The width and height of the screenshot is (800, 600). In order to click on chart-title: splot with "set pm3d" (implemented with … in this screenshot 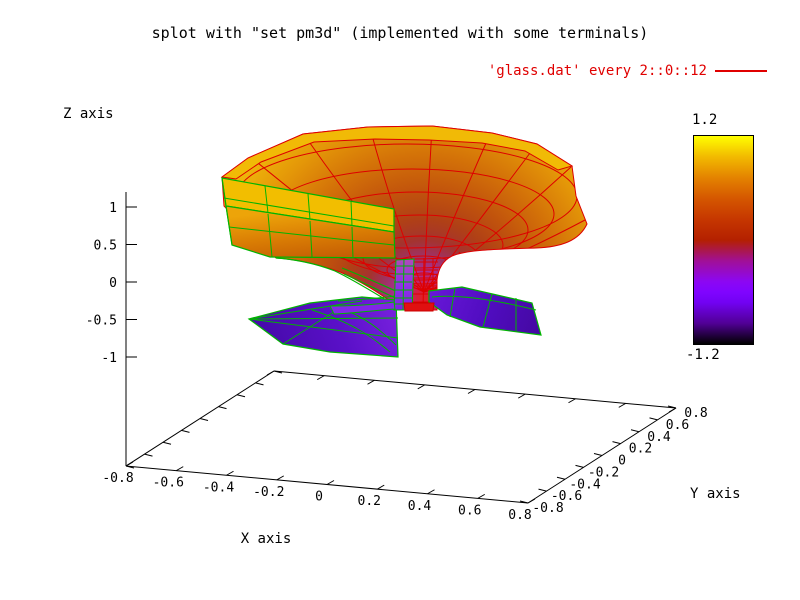, I will do `click(400, 33)`.